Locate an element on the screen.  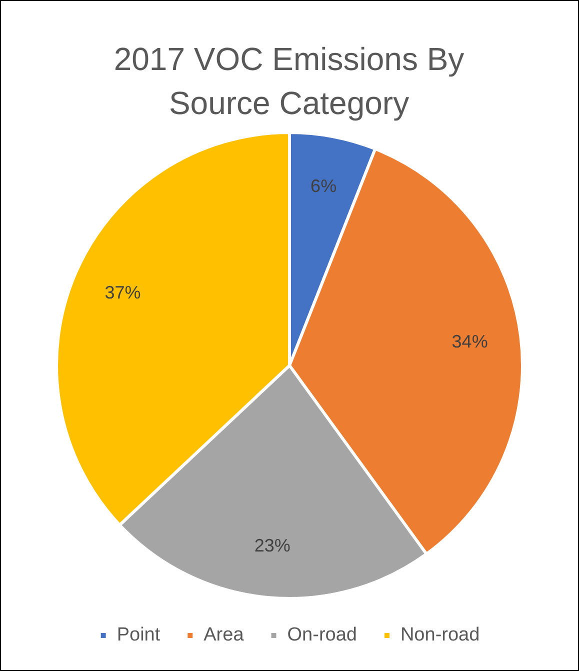
legend-label: Non-road is located at coordinates (440, 635).